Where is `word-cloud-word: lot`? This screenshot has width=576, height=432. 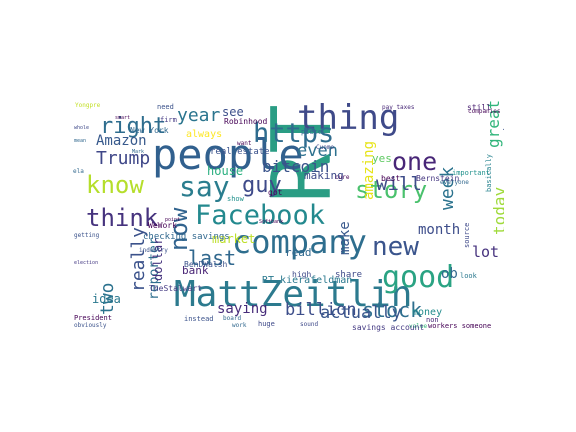
word-cloud-word: lot is located at coordinates (486, 252).